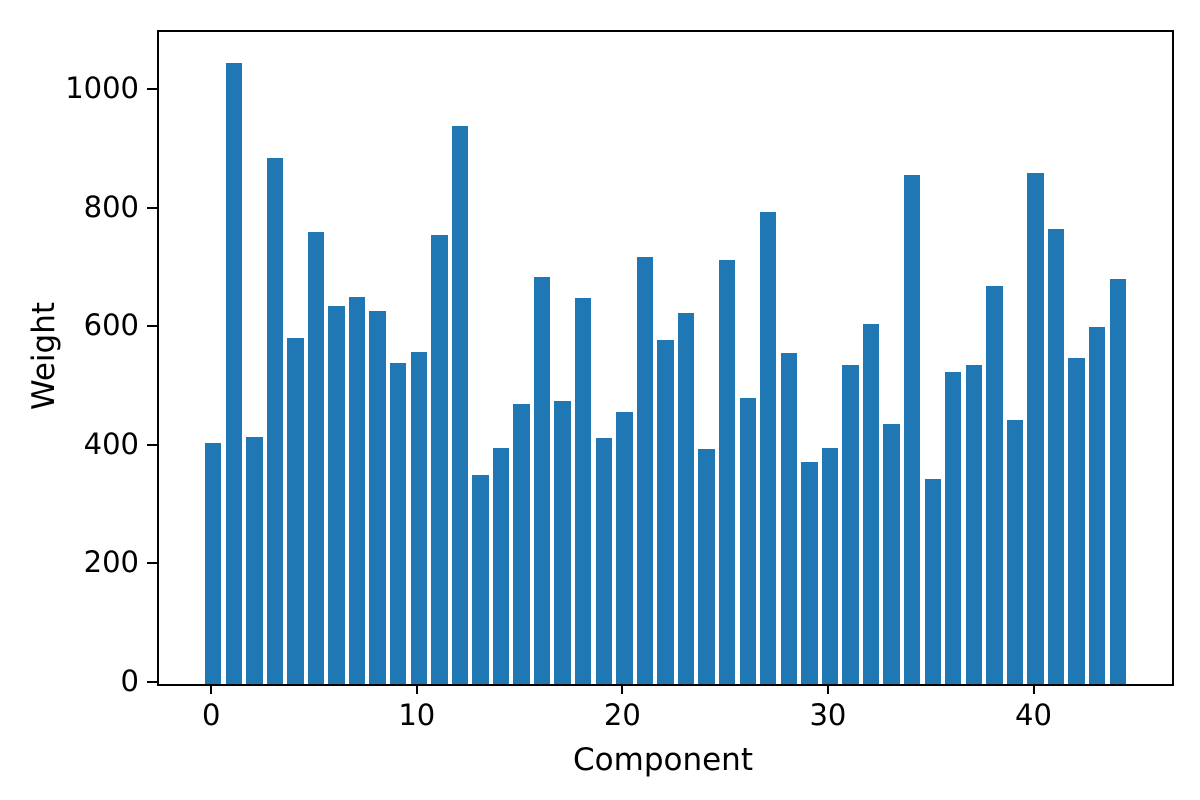  I want to click on y-axis-tick-label: 800, so click(111, 206).